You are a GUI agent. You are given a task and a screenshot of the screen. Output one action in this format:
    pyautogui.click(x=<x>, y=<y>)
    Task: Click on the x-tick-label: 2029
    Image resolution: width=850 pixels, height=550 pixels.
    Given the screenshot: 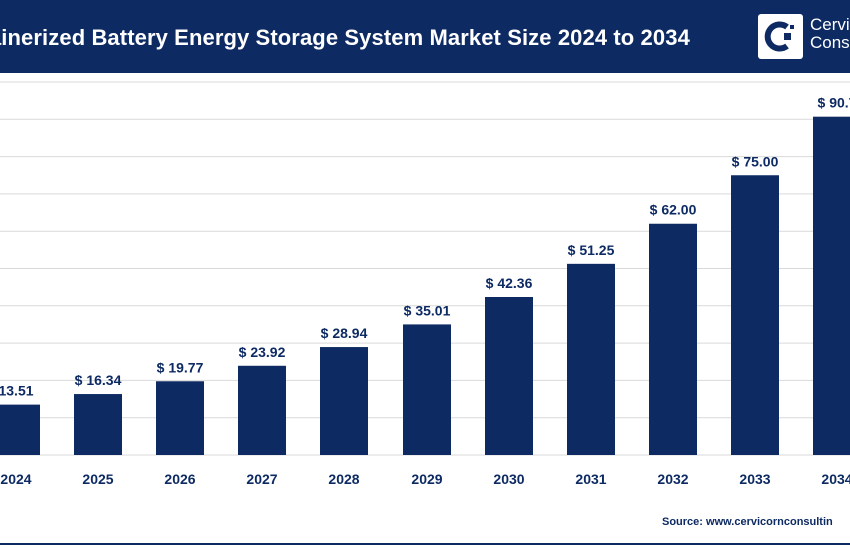 What is the action you would take?
    pyautogui.click(x=426, y=479)
    